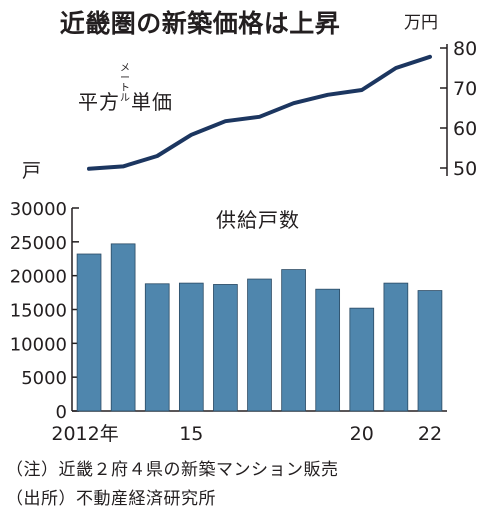  Describe the element at coordinates (84, 434) in the screenshot. I see `supply-x-tick-label: 2012年` at that location.